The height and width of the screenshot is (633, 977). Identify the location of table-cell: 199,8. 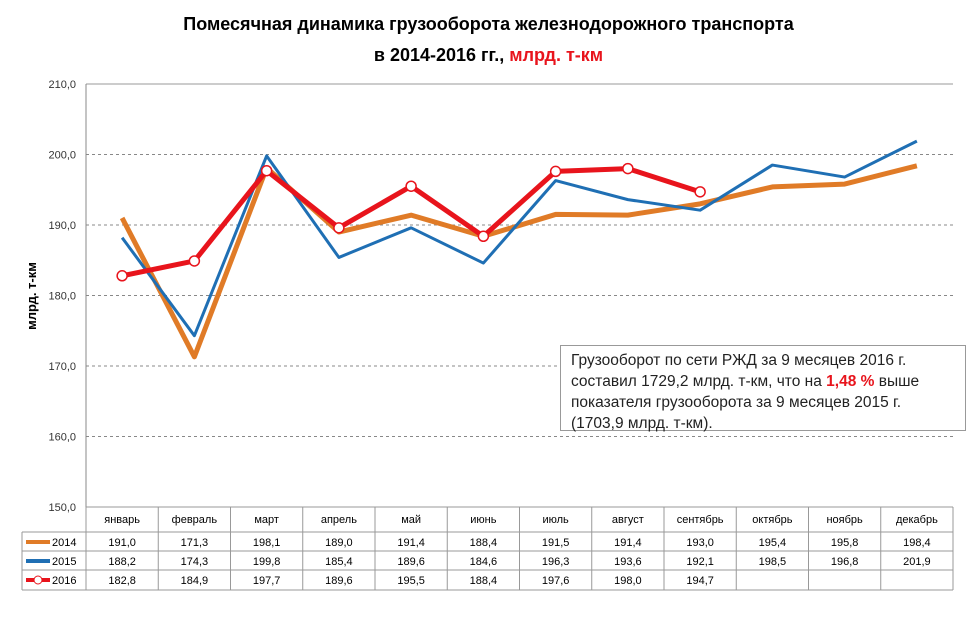
(267, 562).